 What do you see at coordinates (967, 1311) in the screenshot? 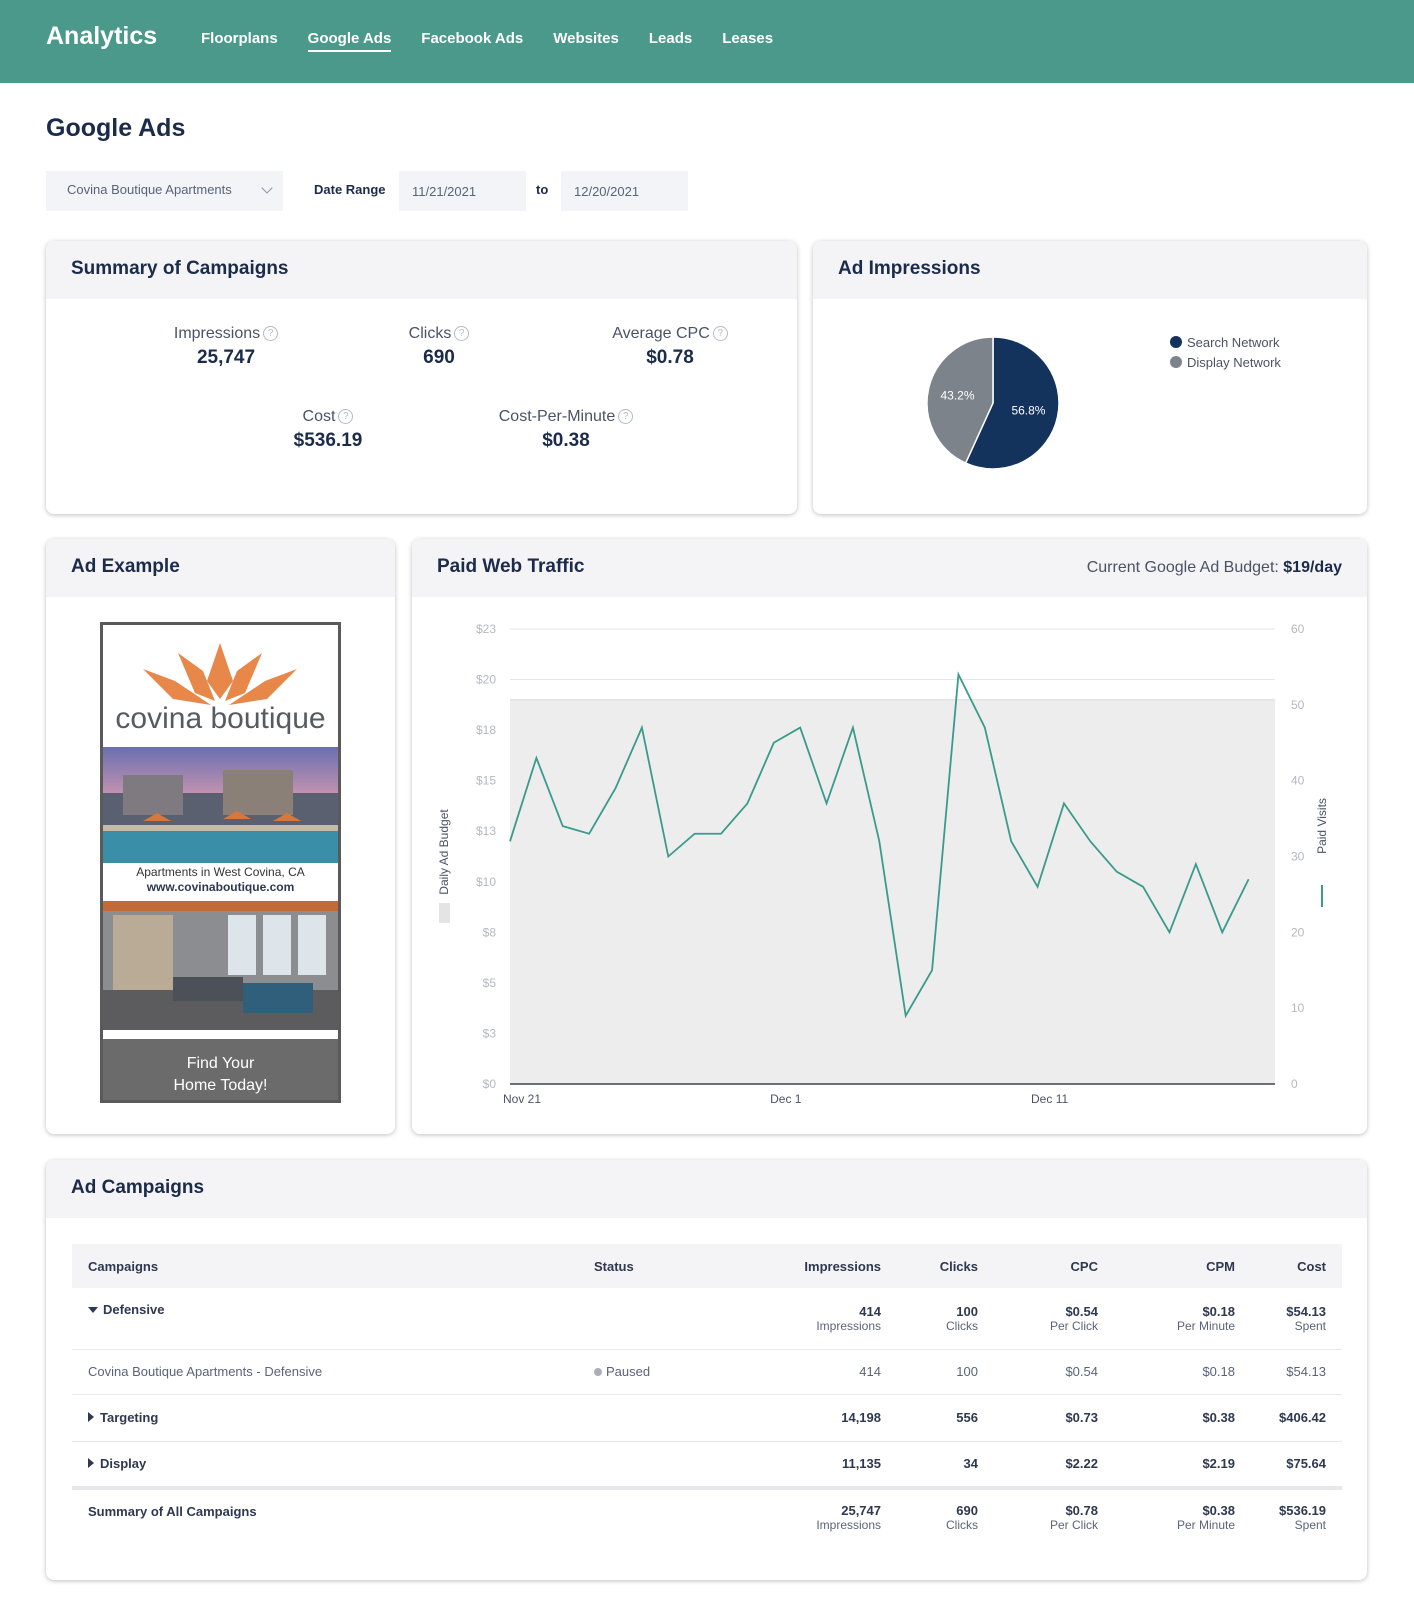
I see `cell-value: 100` at bounding box center [967, 1311].